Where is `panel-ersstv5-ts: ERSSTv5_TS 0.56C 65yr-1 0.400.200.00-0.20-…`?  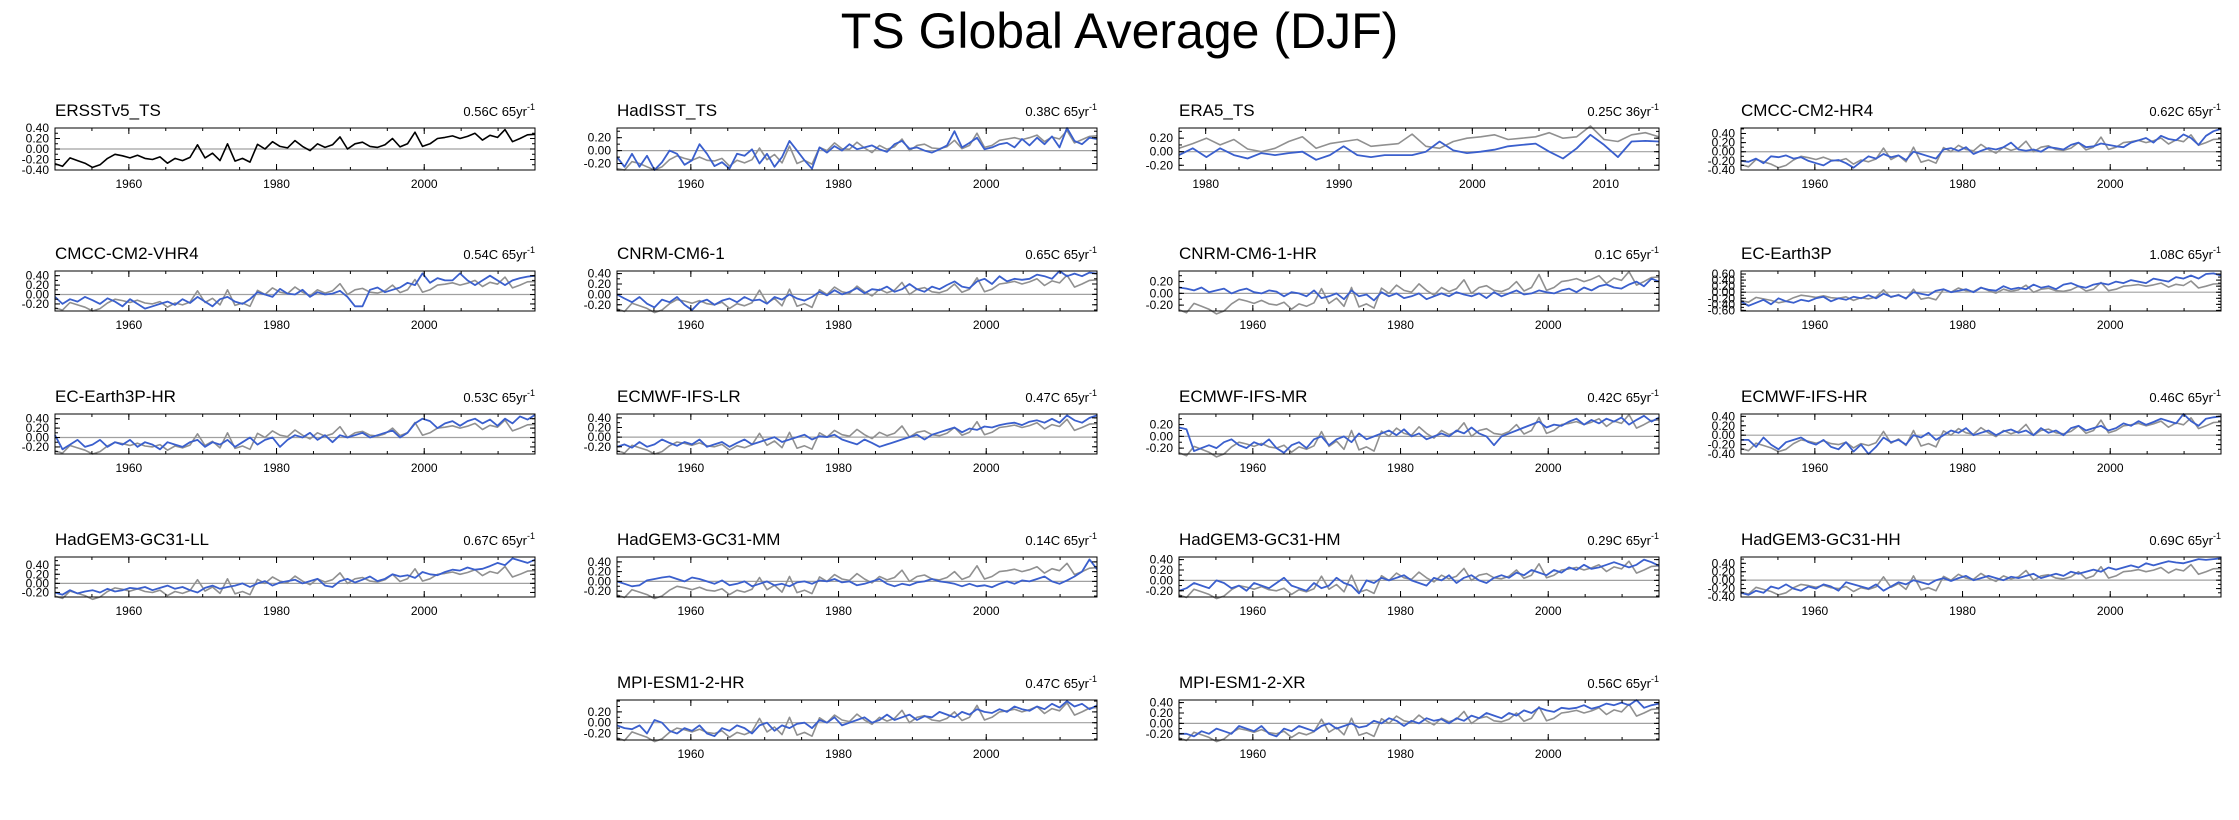
panel-ersstv5-ts: ERSSTv5_TS 0.56C 65yr-1 0.400.200.00-0.20-… is located at coordinates (279, 146).